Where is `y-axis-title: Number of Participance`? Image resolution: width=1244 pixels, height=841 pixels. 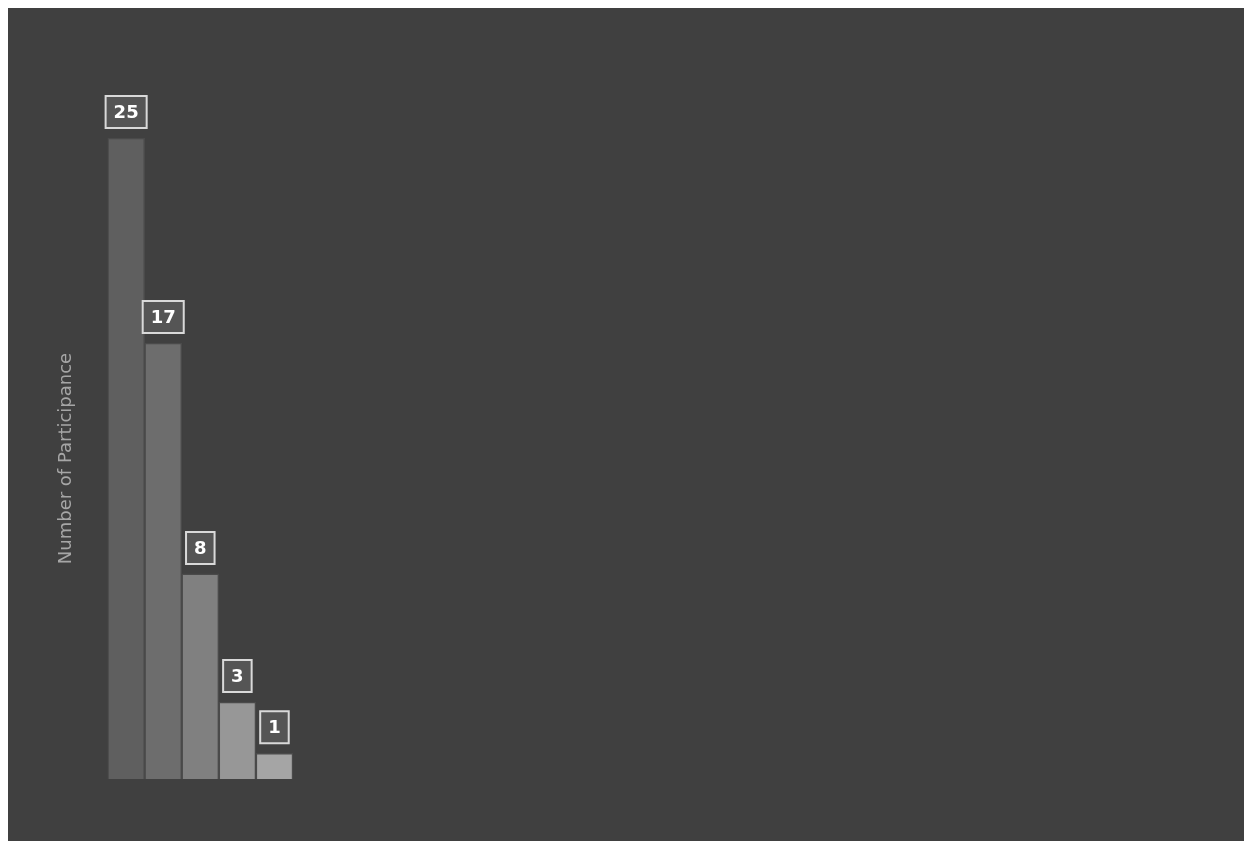
y-axis-title: Number of Participance is located at coordinates (65, 458).